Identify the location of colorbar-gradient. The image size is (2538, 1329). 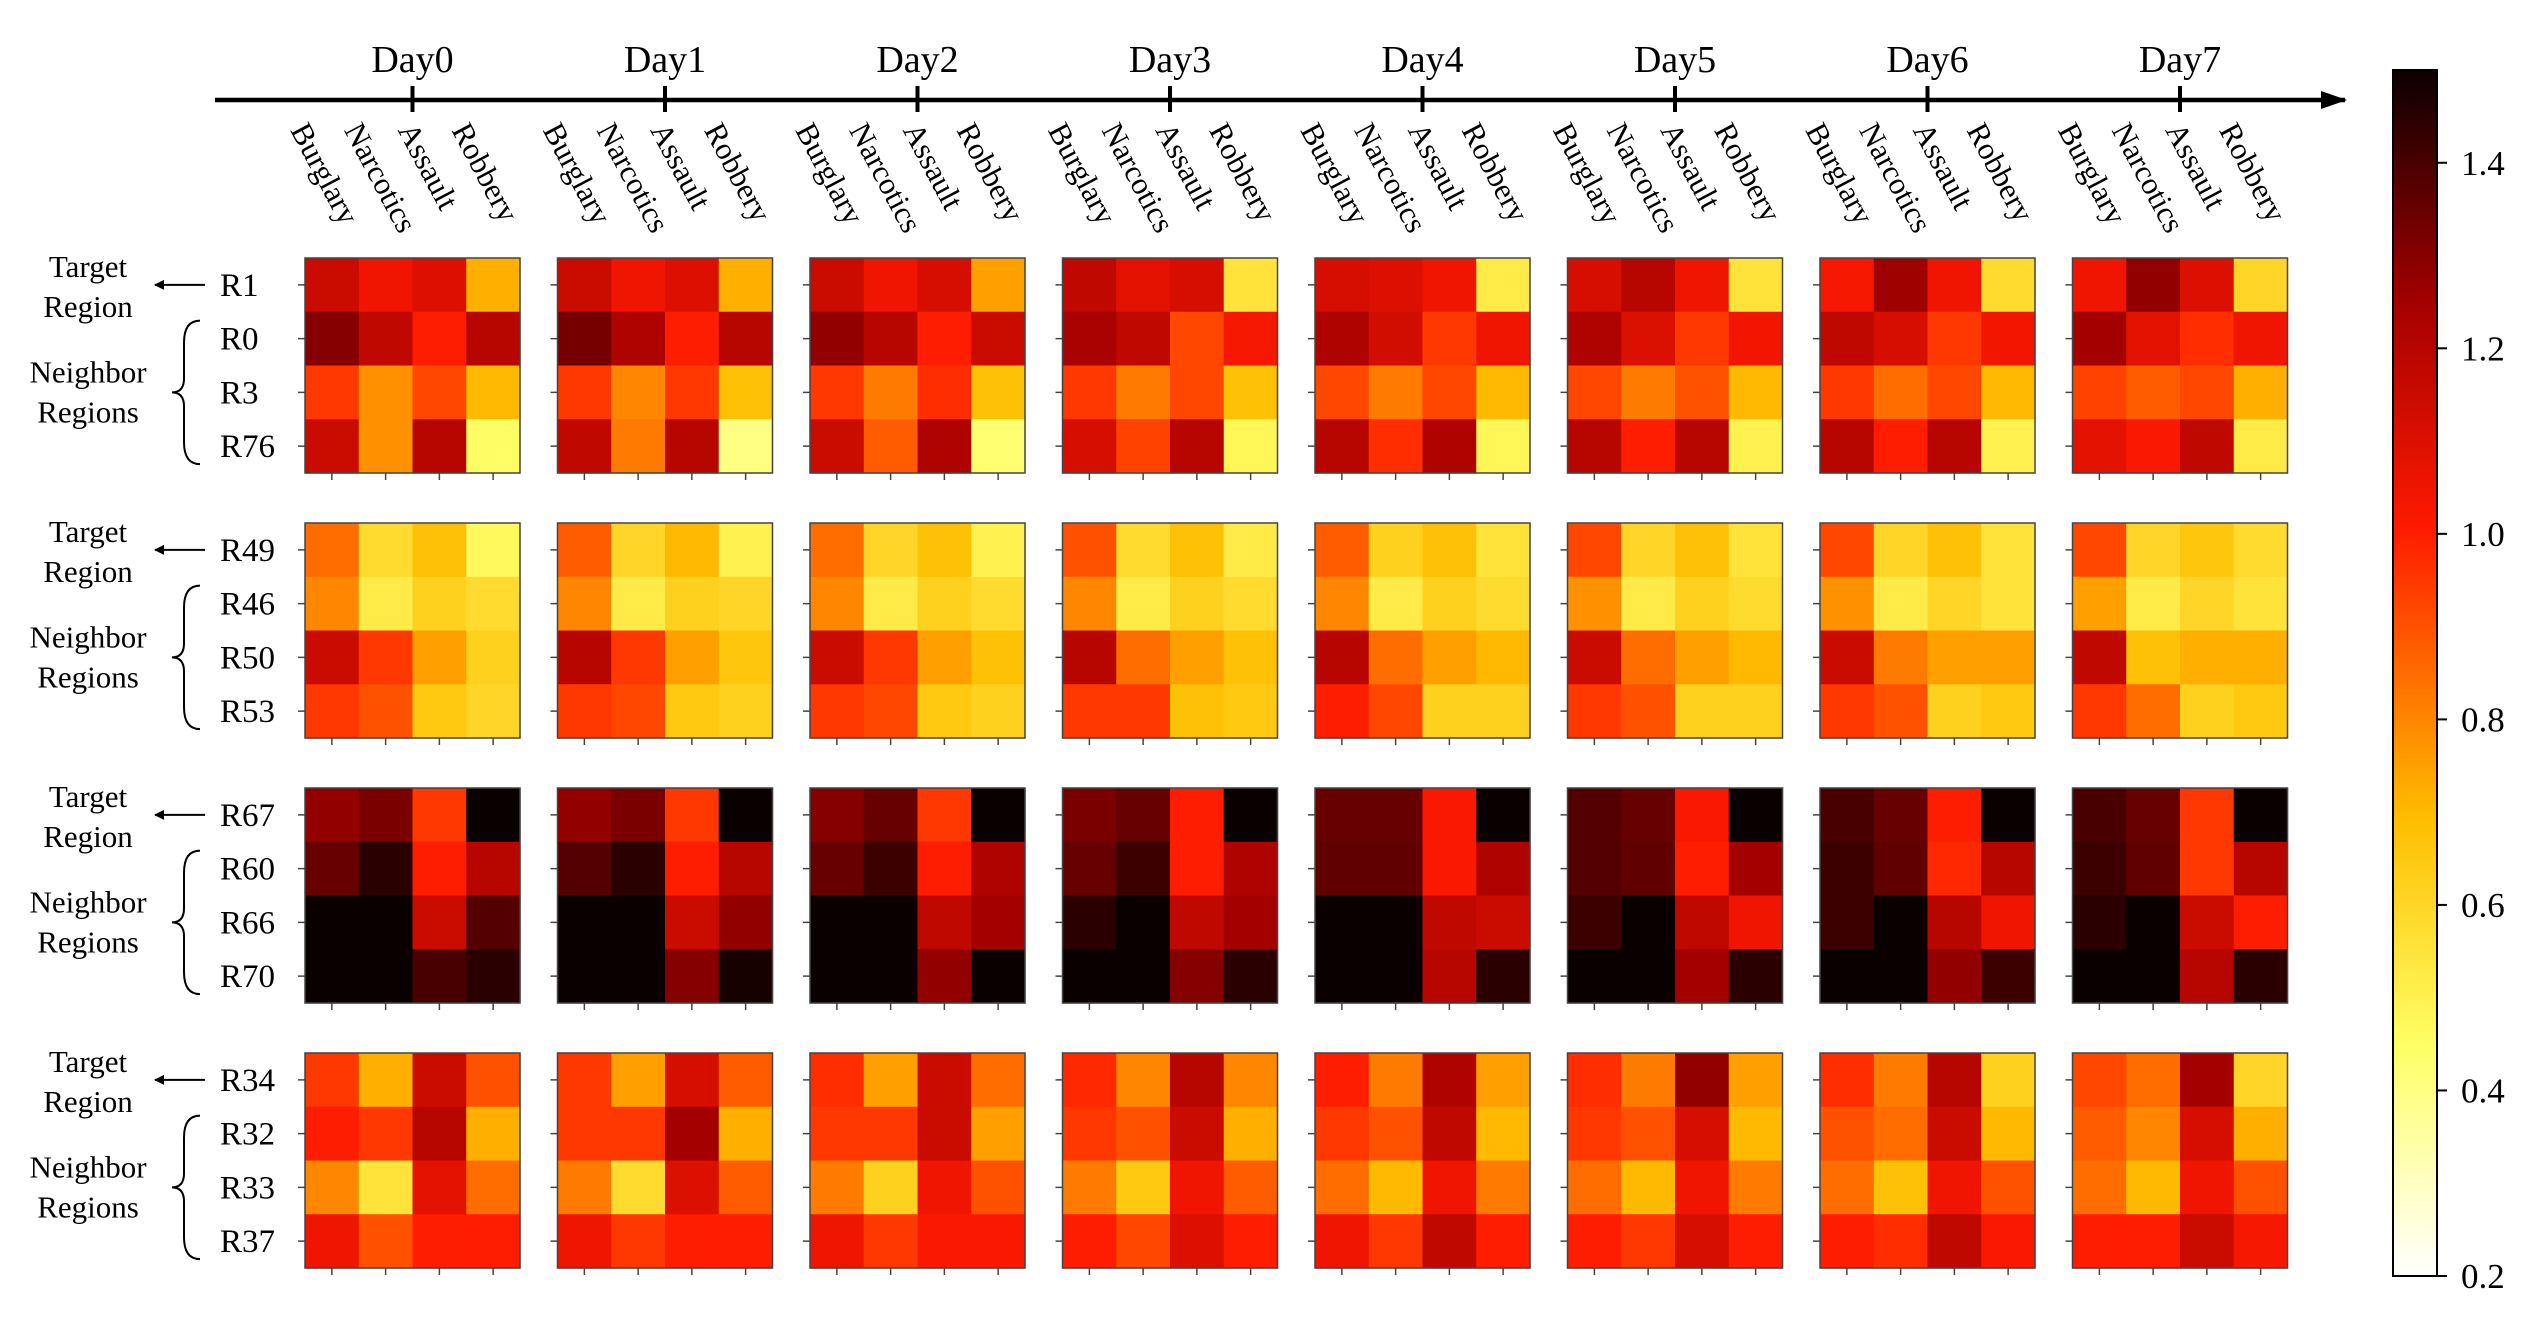
(2415, 673).